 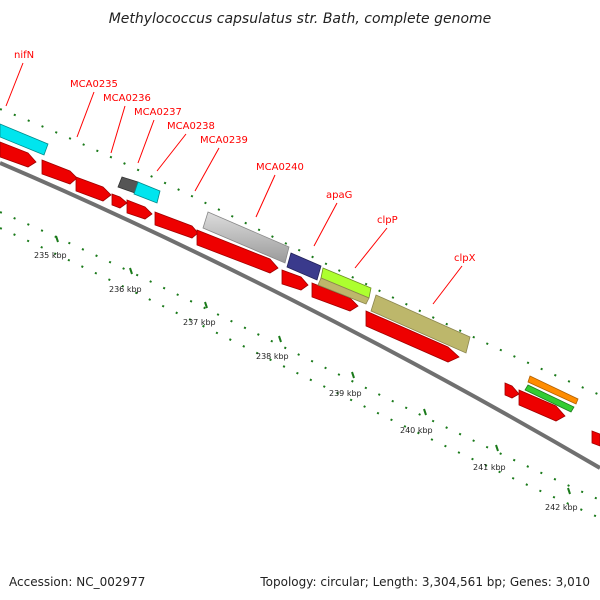 What do you see at coordinates (77, 582) in the screenshot?
I see `accession-text: Accession: NC_002977` at bounding box center [77, 582].